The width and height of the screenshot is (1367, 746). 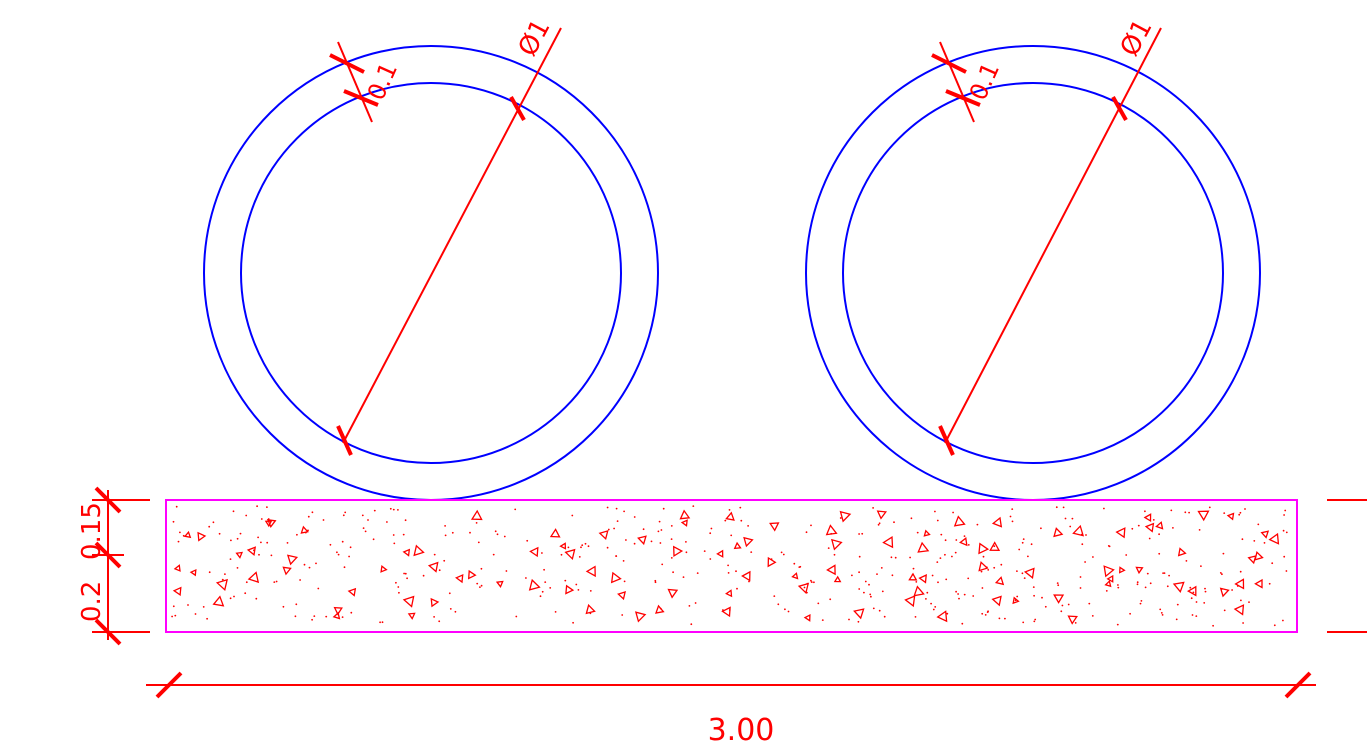 What do you see at coordinates (347, 63) in the screenshot?
I see `left-pipe-wall-tick-outer` at bounding box center [347, 63].